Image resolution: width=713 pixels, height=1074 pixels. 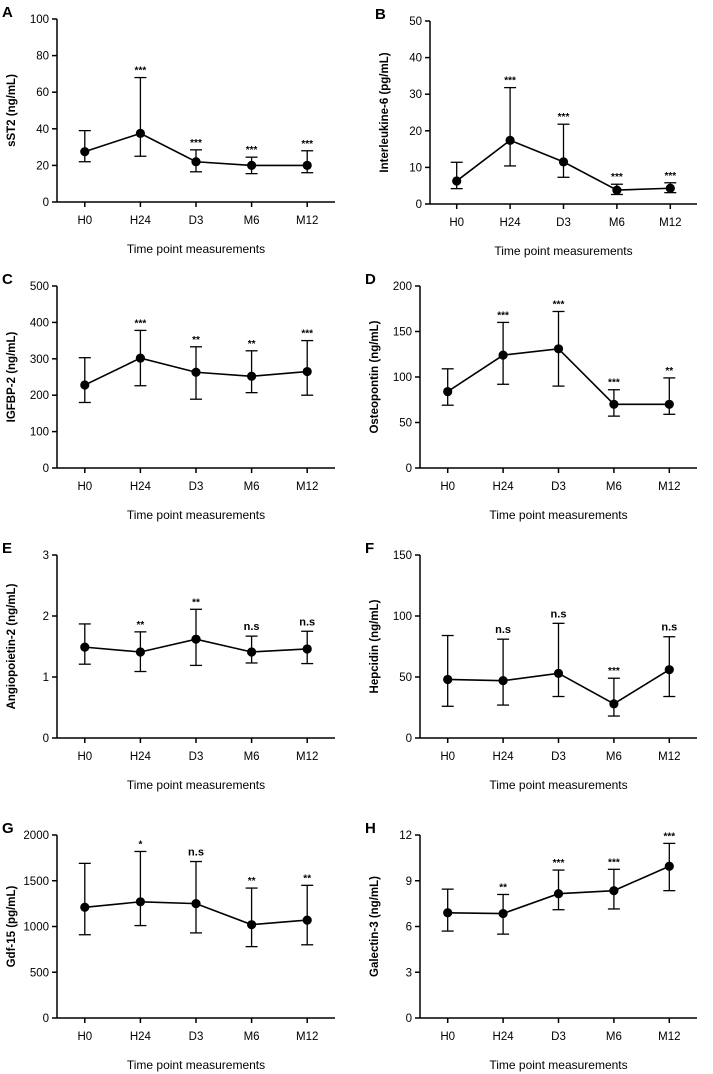 What do you see at coordinates (42, 93) in the screenshot?
I see `y-tick-label: 60` at bounding box center [42, 93].